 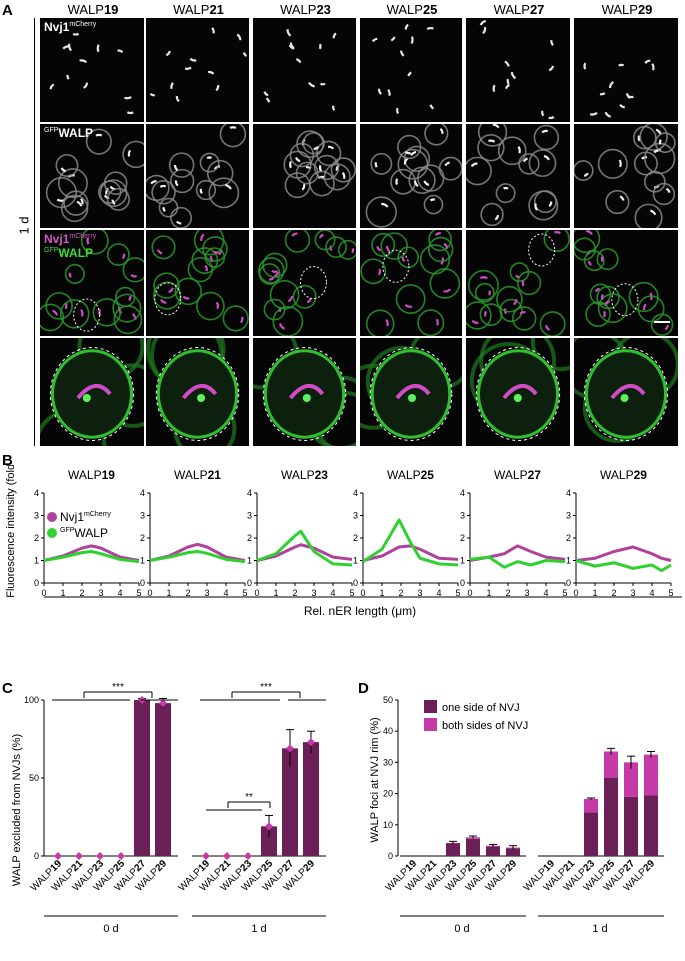 I want to click on legend-walp-marker, so click(x=52, y=533).